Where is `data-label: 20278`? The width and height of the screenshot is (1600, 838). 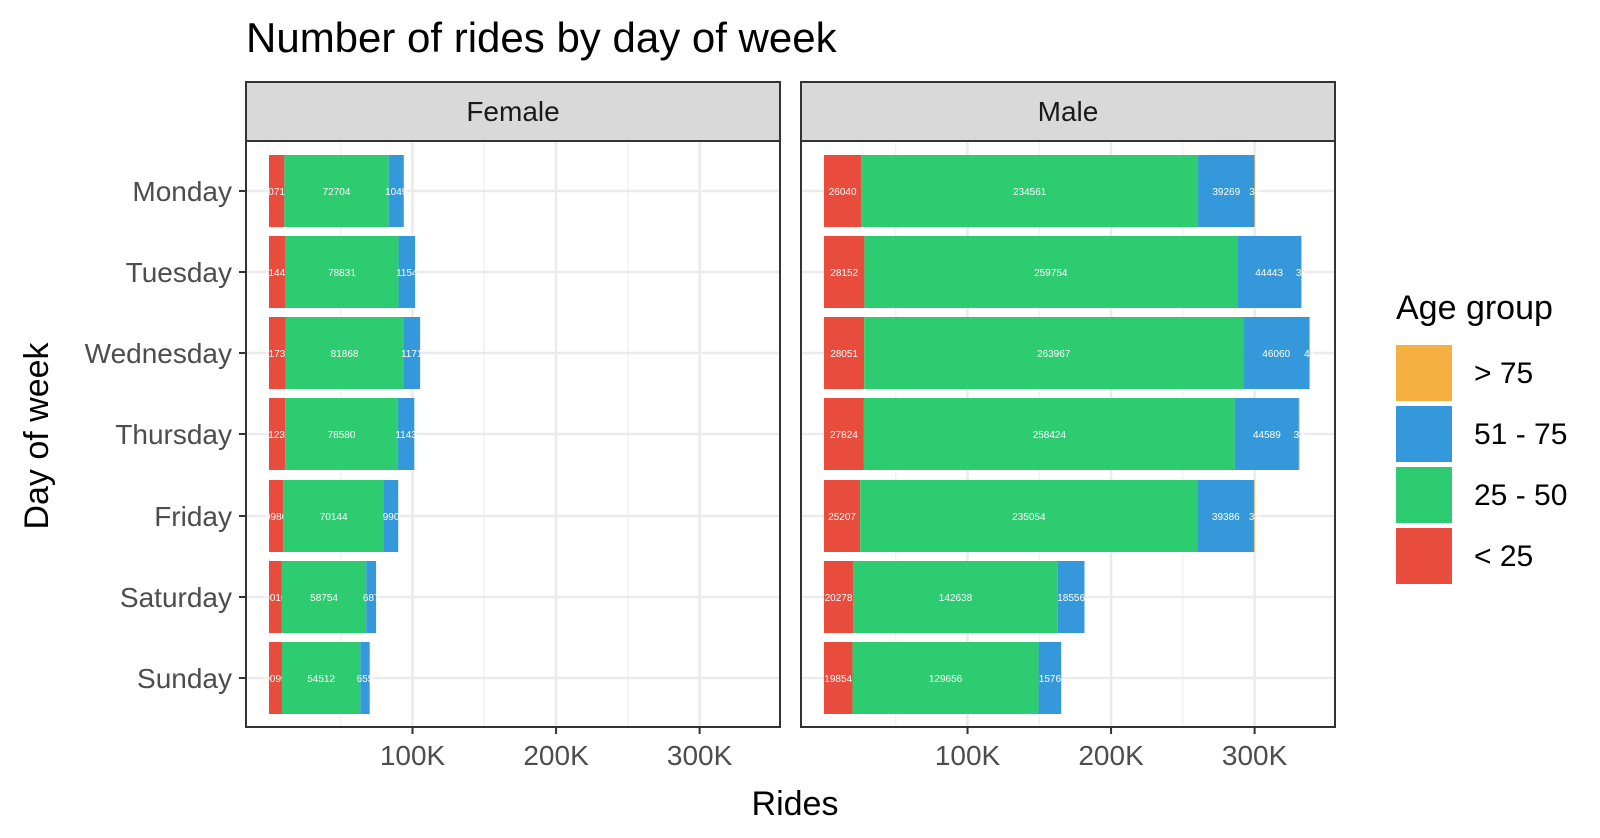
data-label: 20278 is located at coordinates (839, 598).